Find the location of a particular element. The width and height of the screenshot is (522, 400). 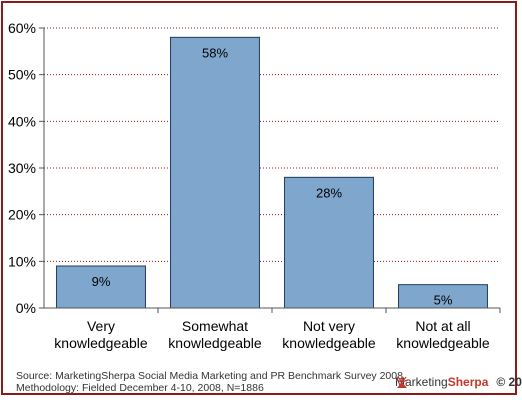

x-category-label: Not very is located at coordinates (329, 326).